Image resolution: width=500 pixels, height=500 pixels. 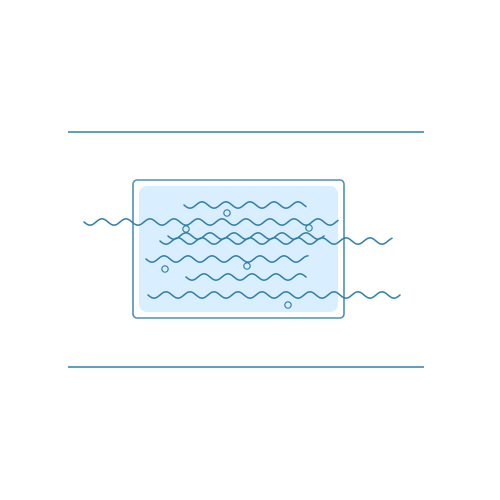 I want to click on wave-lines, so click(x=242, y=250).